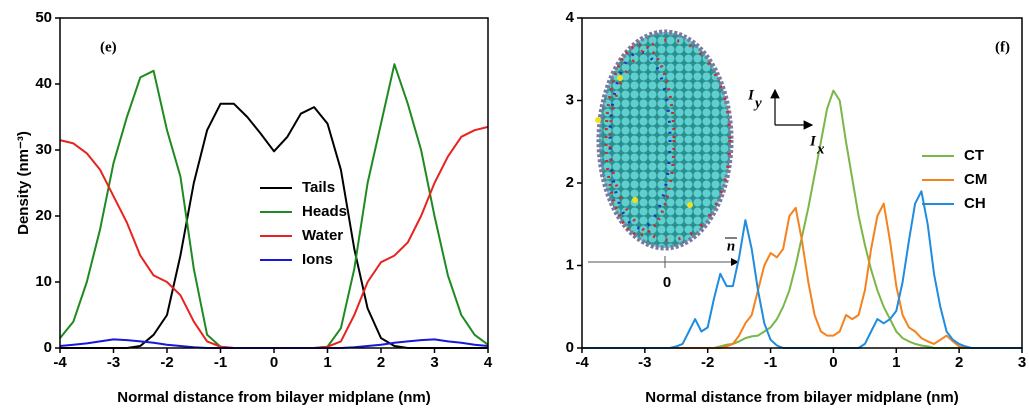  Describe the element at coordinates (43, 215) in the screenshot. I see `y-tick-label: 20` at that location.